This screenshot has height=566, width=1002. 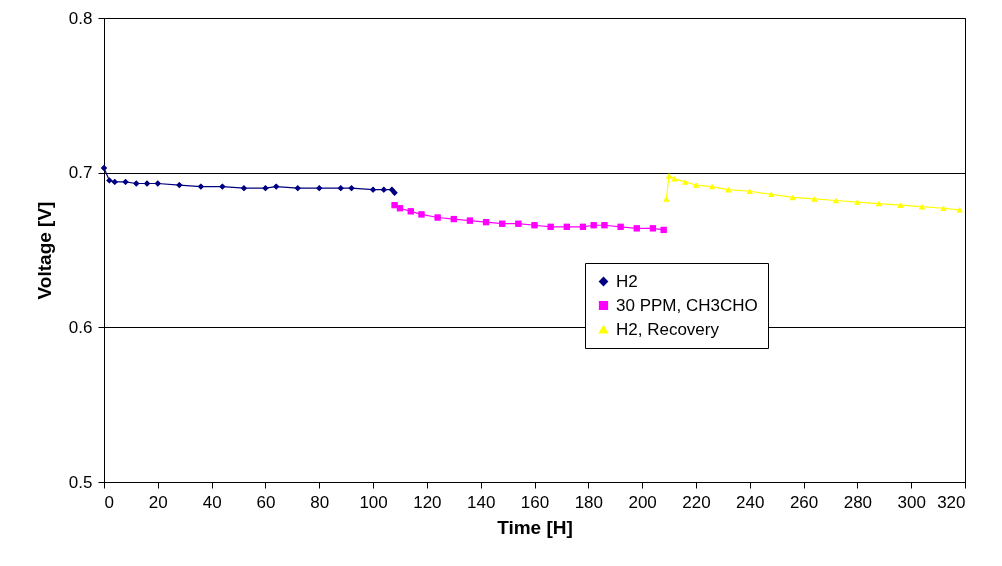 What do you see at coordinates (588, 502) in the screenshot?
I see `x-tick-label: 180` at bounding box center [588, 502].